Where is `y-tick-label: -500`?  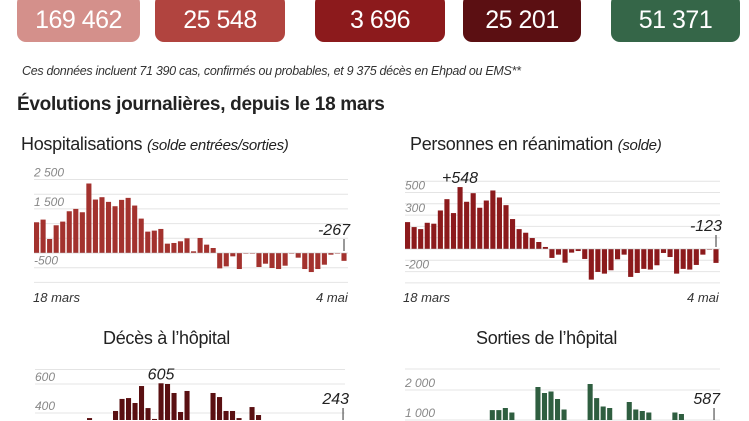 y-tick-label: -500 is located at coordinates (46, 261).